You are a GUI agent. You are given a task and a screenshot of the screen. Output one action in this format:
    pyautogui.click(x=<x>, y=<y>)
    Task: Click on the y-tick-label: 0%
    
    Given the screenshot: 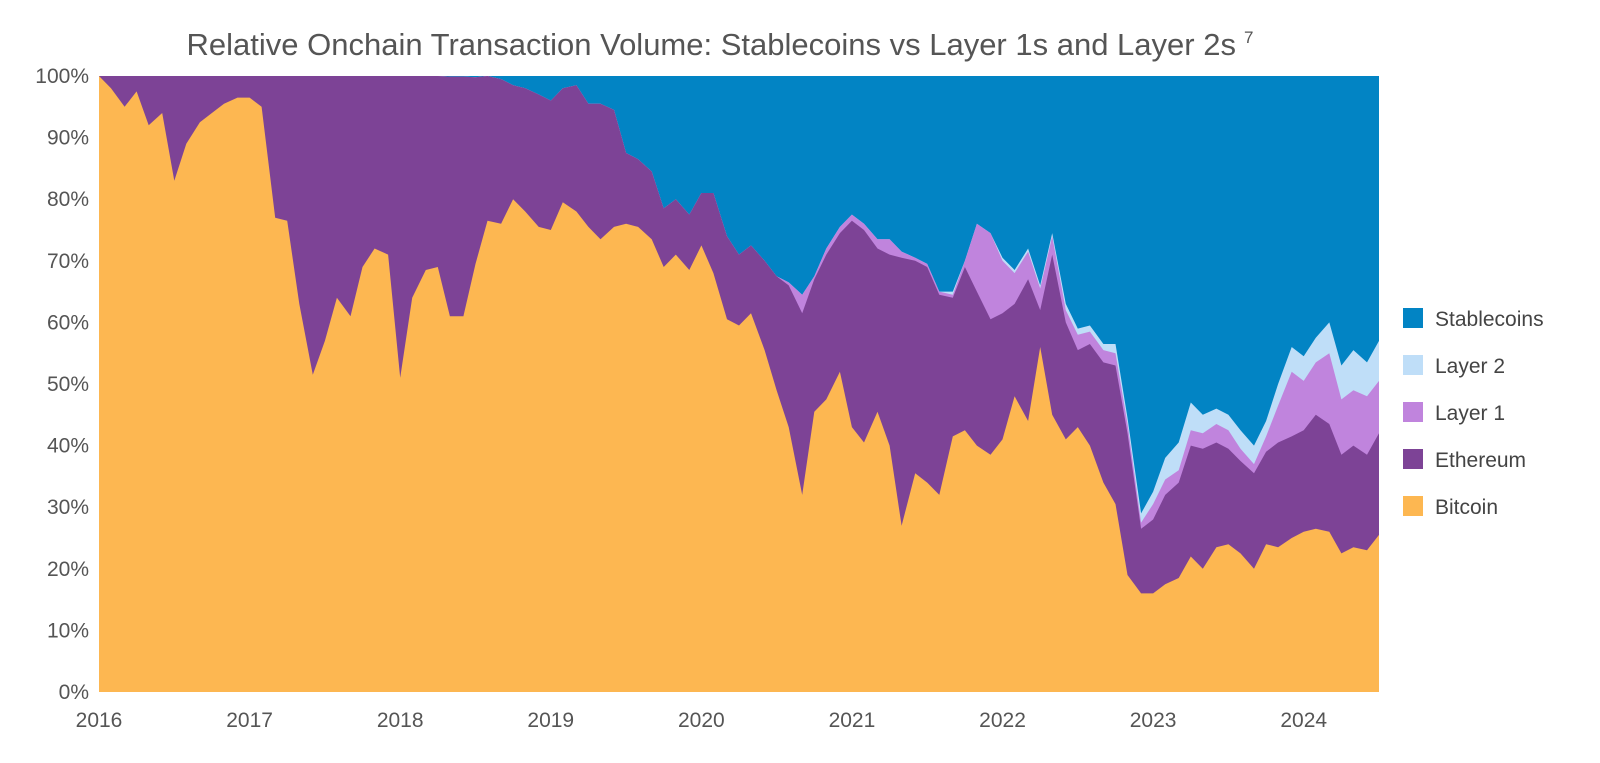 What is the action you would take?
    pyautogui.click(x=74, y=692)
    